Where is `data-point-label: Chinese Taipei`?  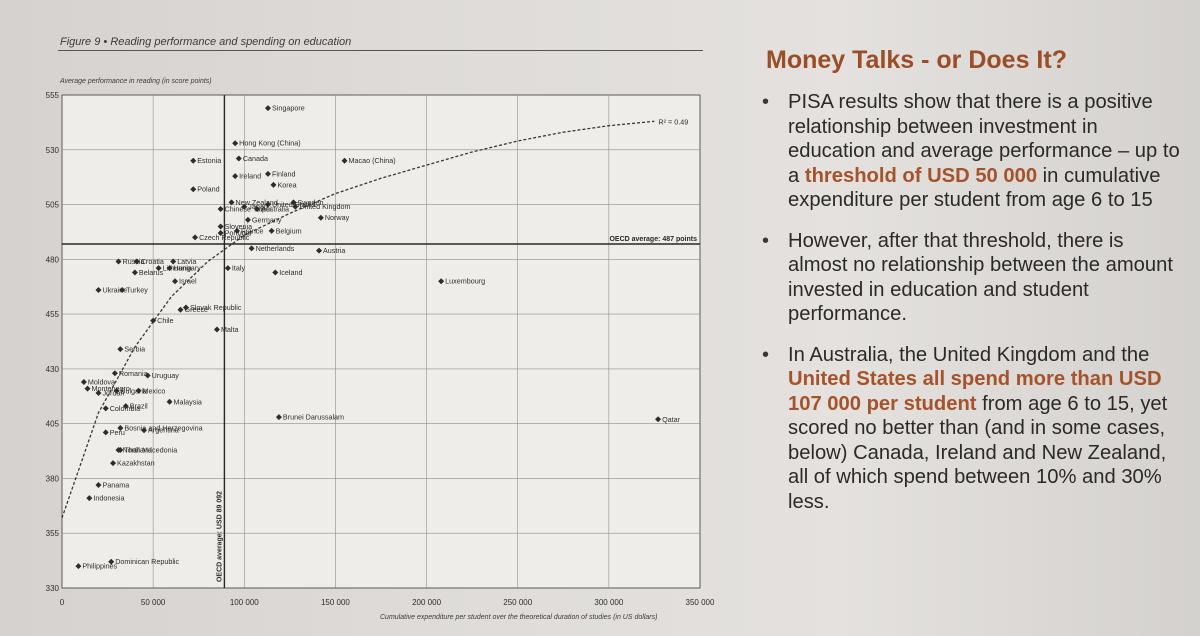
data-point-label: Chinese Taipei is located at coordinates (248, 208).